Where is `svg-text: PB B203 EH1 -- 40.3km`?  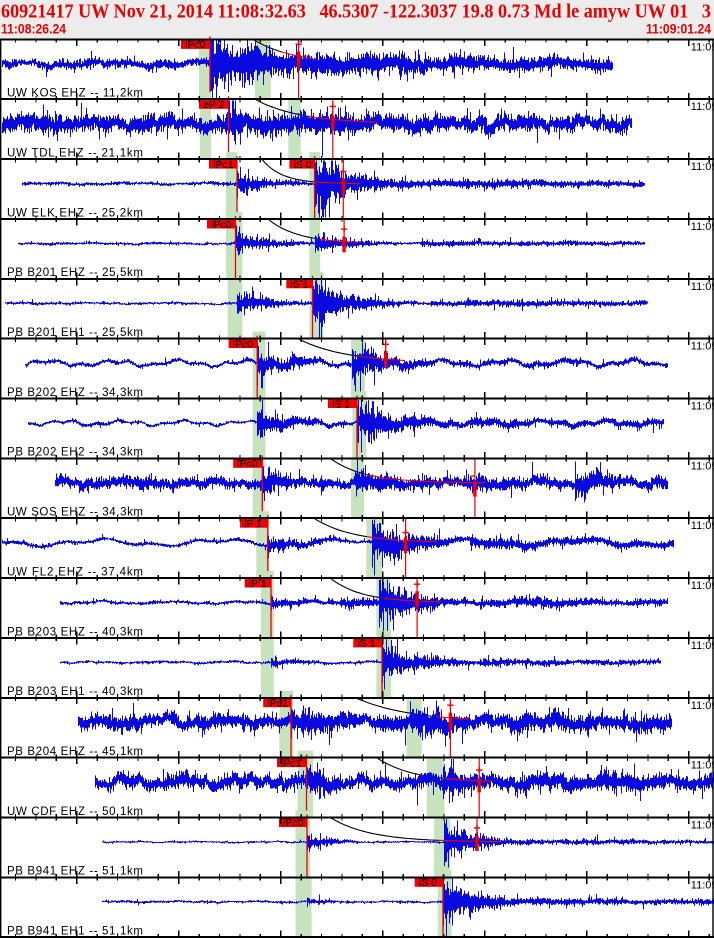
svg-text: PB B203 EH1 -- 40.3km is located at coordinates (75, 692).